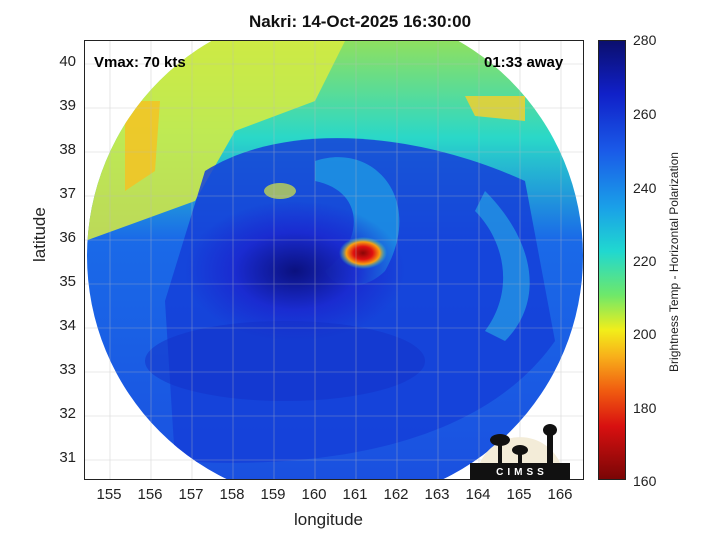 The height and width of the screenshot is (540, 720). Describe the element at coordinates (645, 481) in the screenshot. I see `colorbar-tick-label: 160` at that location.